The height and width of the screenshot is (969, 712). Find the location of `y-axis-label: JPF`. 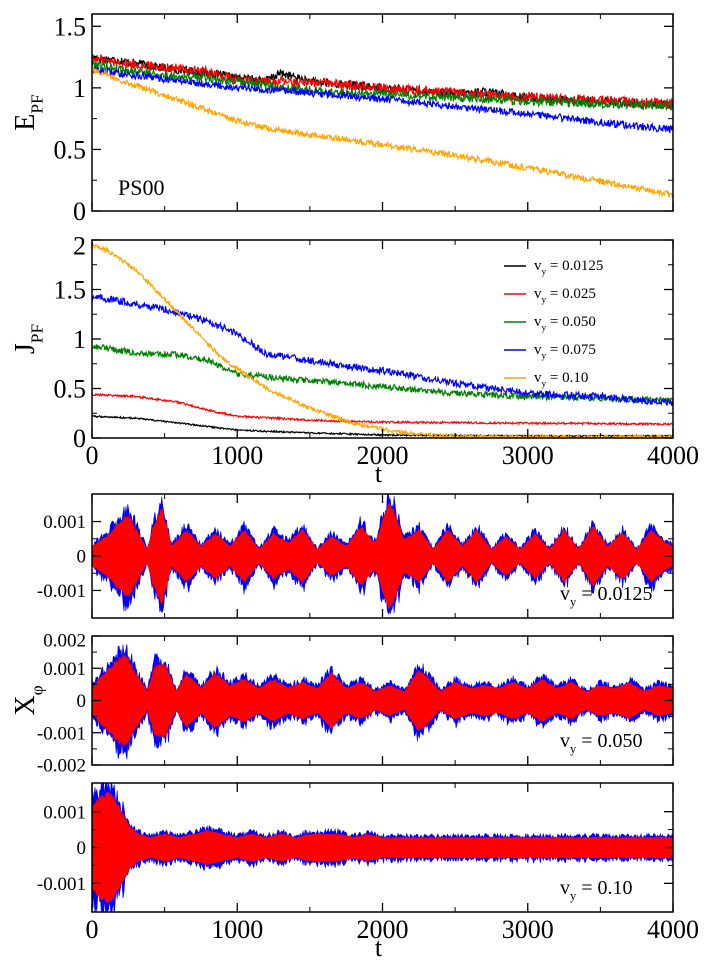

y-axis-label: JPF is located at coordinates (28, 339).